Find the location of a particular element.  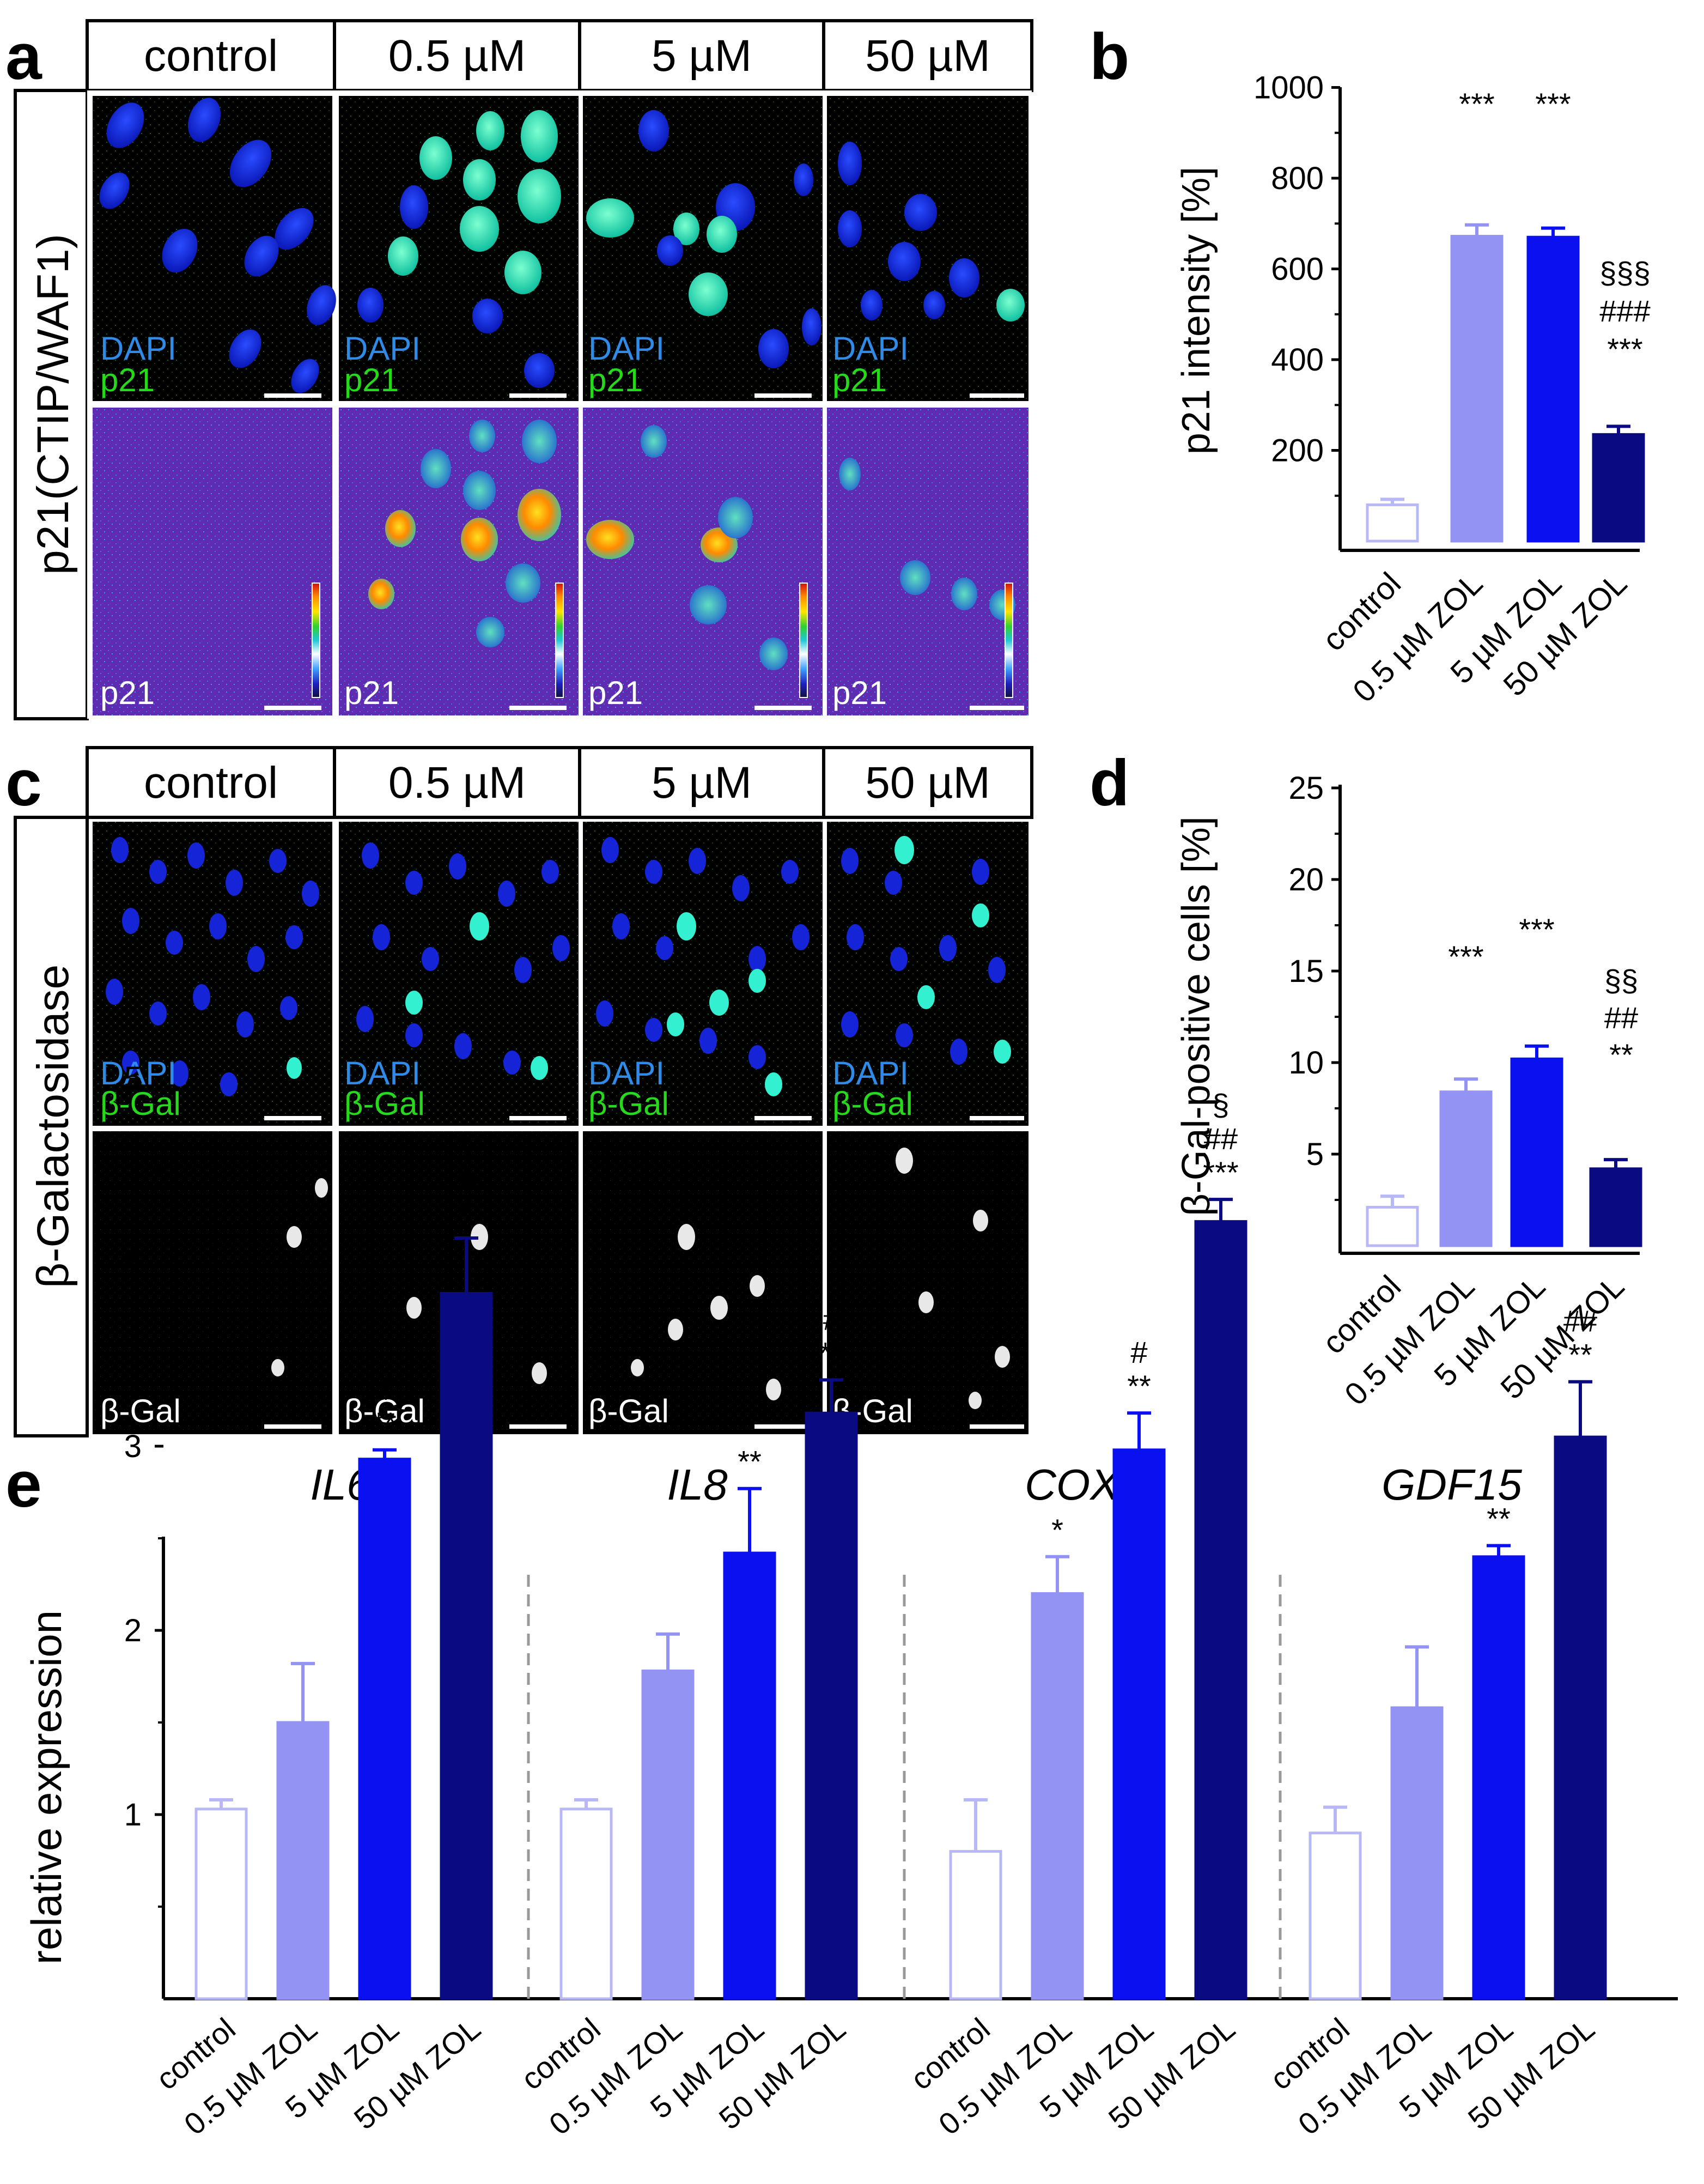

panel-a-nuclei-50uM is located at coordinates (932, 231).